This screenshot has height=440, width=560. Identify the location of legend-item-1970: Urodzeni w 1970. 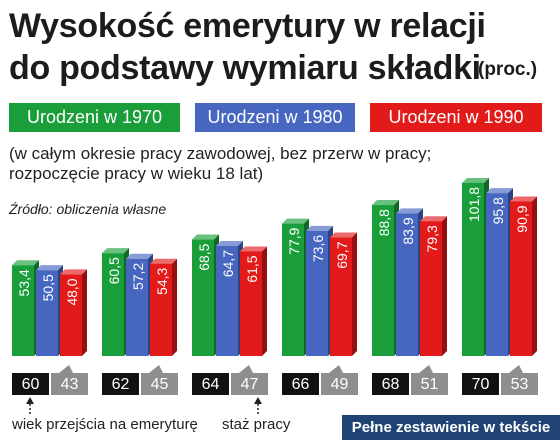
(94, 117).